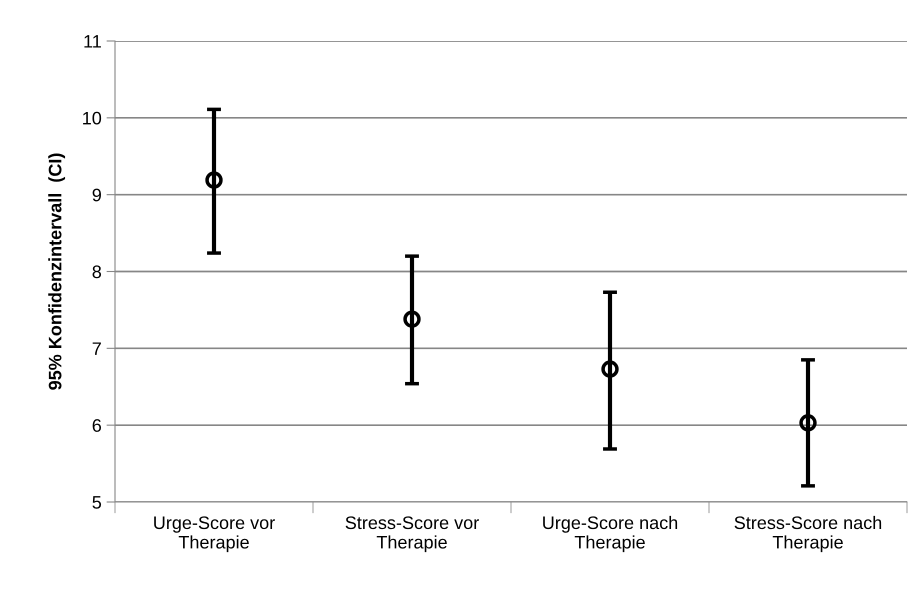  What do you see at coordinates (57, 272) in the screenshot?
I see `y-axis-title: 95% Konfidenzintervall (CI)` at bounding box center [57, 272].